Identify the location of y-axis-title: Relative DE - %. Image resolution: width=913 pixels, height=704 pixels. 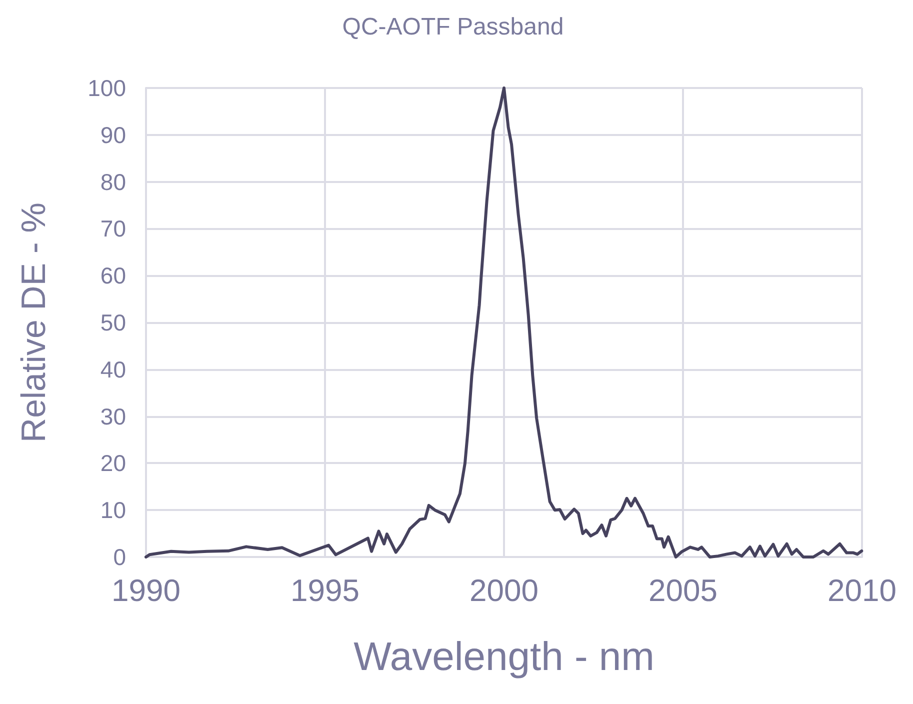
(34, 322).